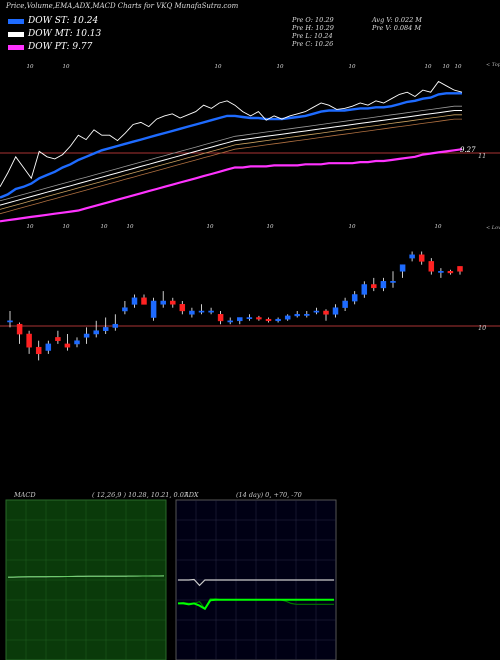 This screenshot has height=660, width=500. Describe the element at coordinates (482, 328) in the screenshot. I see `axis-label-10: 10` at that location.